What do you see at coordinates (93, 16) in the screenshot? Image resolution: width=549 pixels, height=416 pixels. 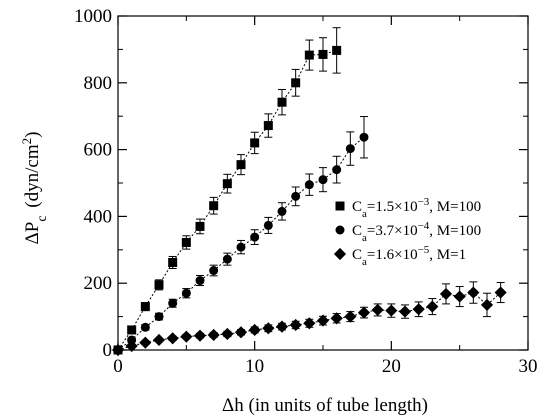 I see `y-tick-label: 1000` at bounding box center [93, 16].